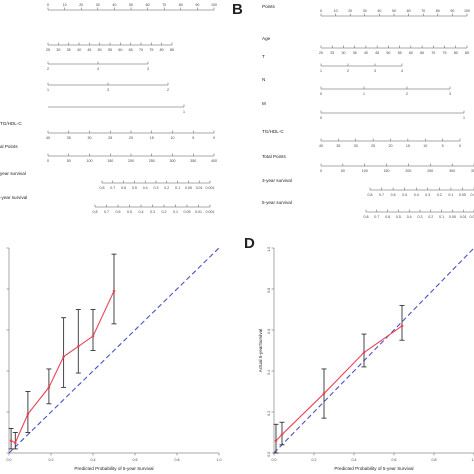 The height and width of the screenshot is (474, 474). What do you see at coordinates (398, 217) in the screenshot?
I see `nomo-right-tick-label: 0.5` at bounding box center [398, 217].